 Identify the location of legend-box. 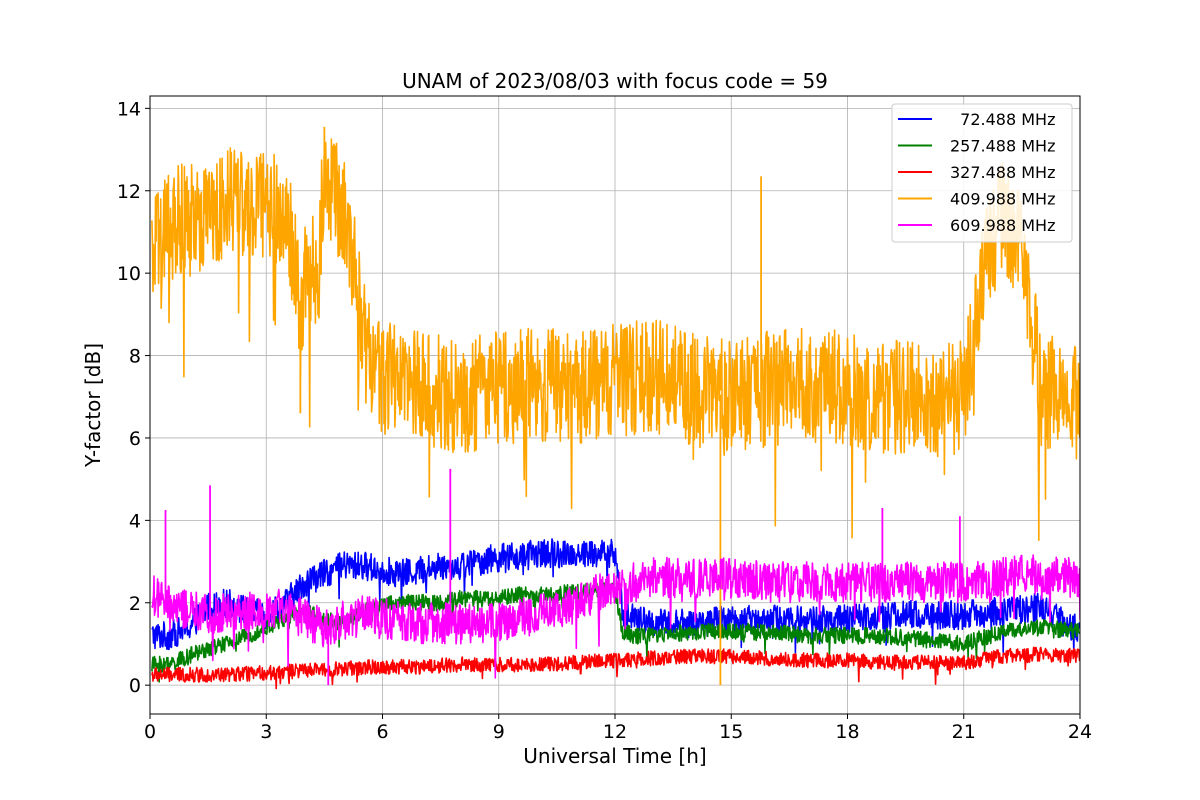
(982, 173).